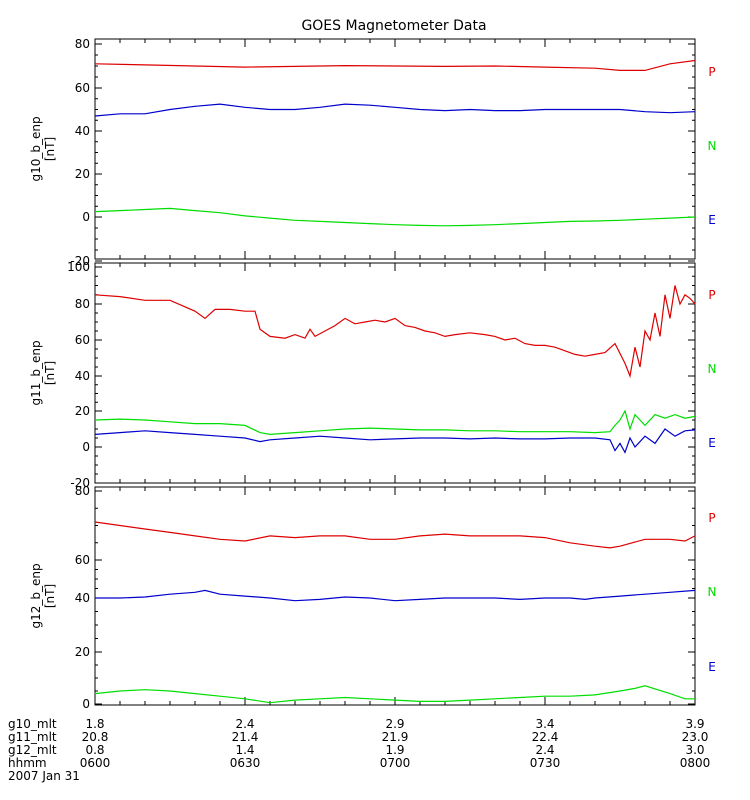  What do you see at coordinates (695, 737) in the screenshot?
I see `time-axis-value: 23.0` at bounding box center [695, 737].